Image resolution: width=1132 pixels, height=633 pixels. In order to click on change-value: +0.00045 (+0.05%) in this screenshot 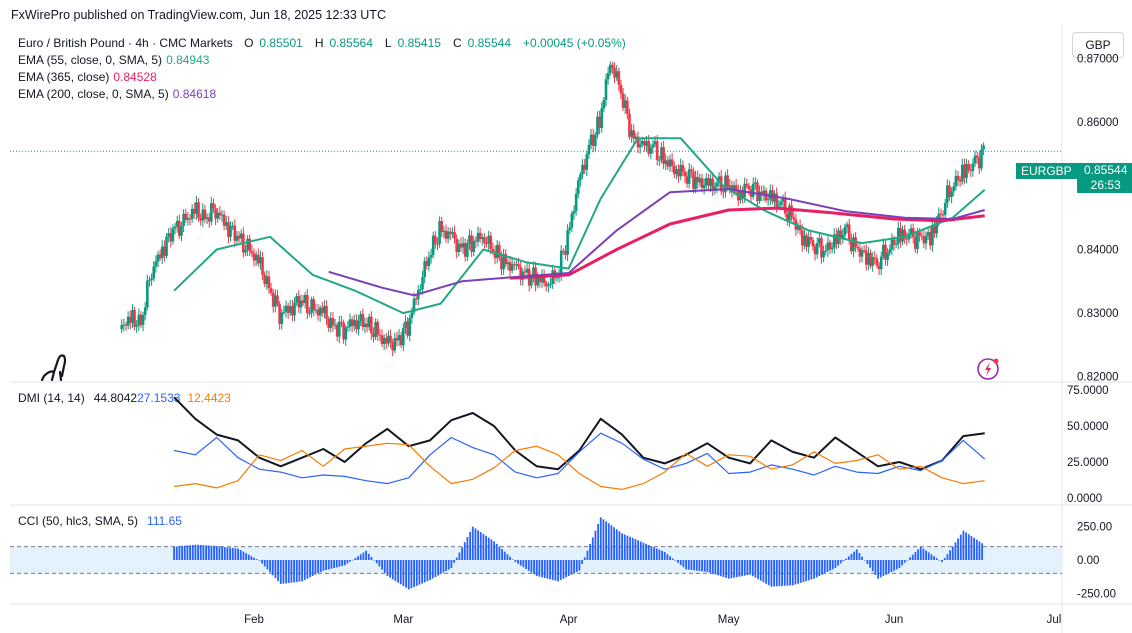, I will do `click(574, 43)`.